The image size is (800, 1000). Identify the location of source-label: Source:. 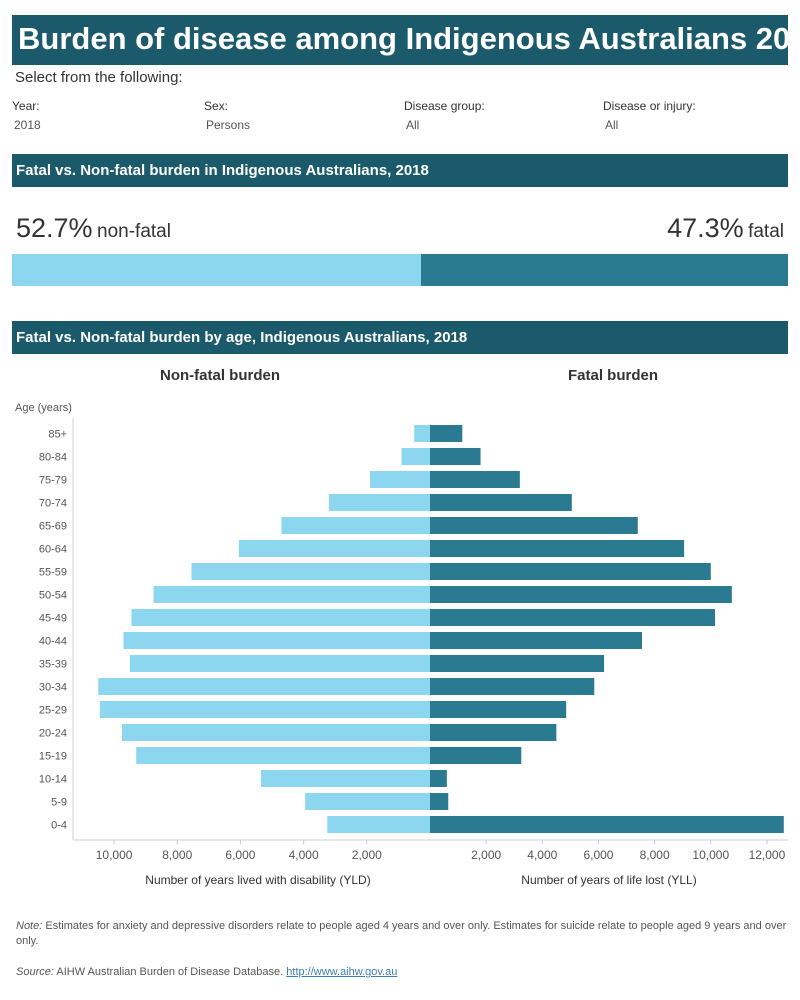
(35, 972).